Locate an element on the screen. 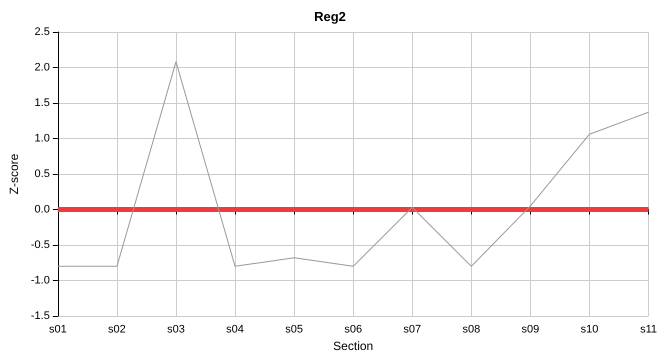 This screenshot has height=360, width=660. chart-title: Reg2 is located at coordinates (330, 16).